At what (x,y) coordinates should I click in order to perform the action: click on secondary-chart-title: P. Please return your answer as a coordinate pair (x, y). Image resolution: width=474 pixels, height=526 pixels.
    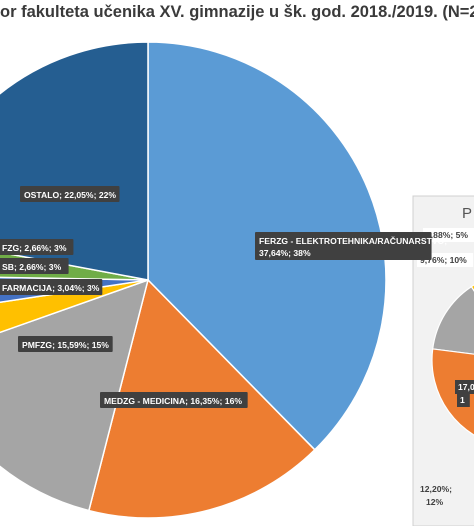
    Looking at the image, I should click on (467, 213).